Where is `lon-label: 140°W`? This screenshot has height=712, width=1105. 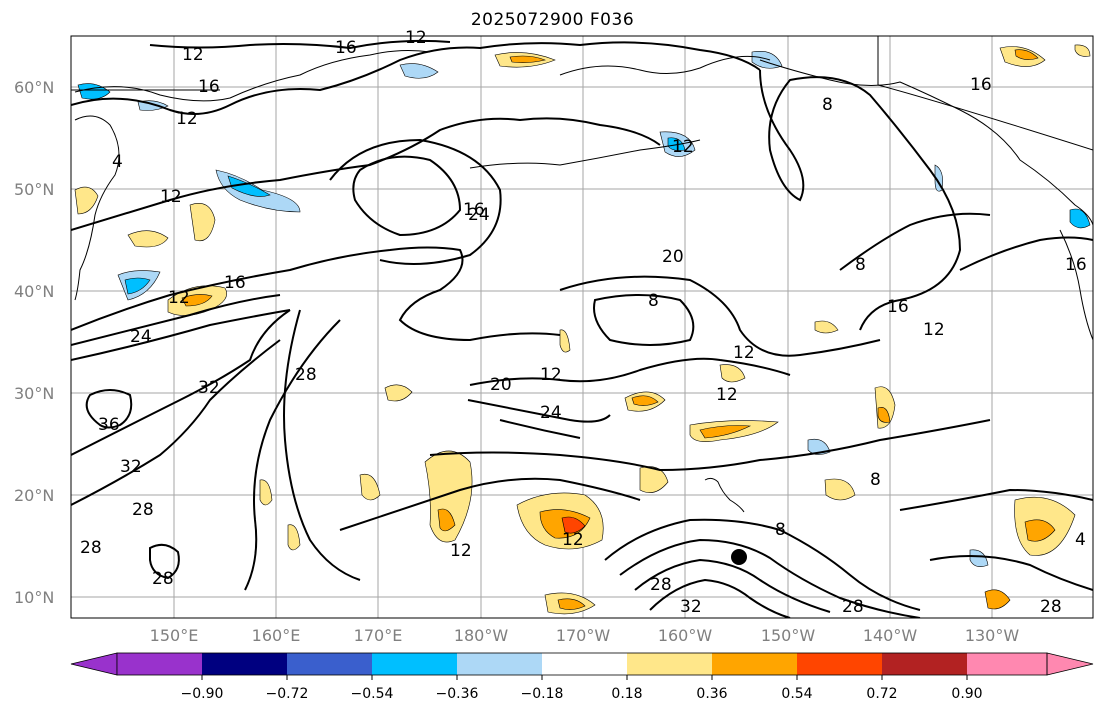
lon-label: 140°W is located at coordinates (890, 635).